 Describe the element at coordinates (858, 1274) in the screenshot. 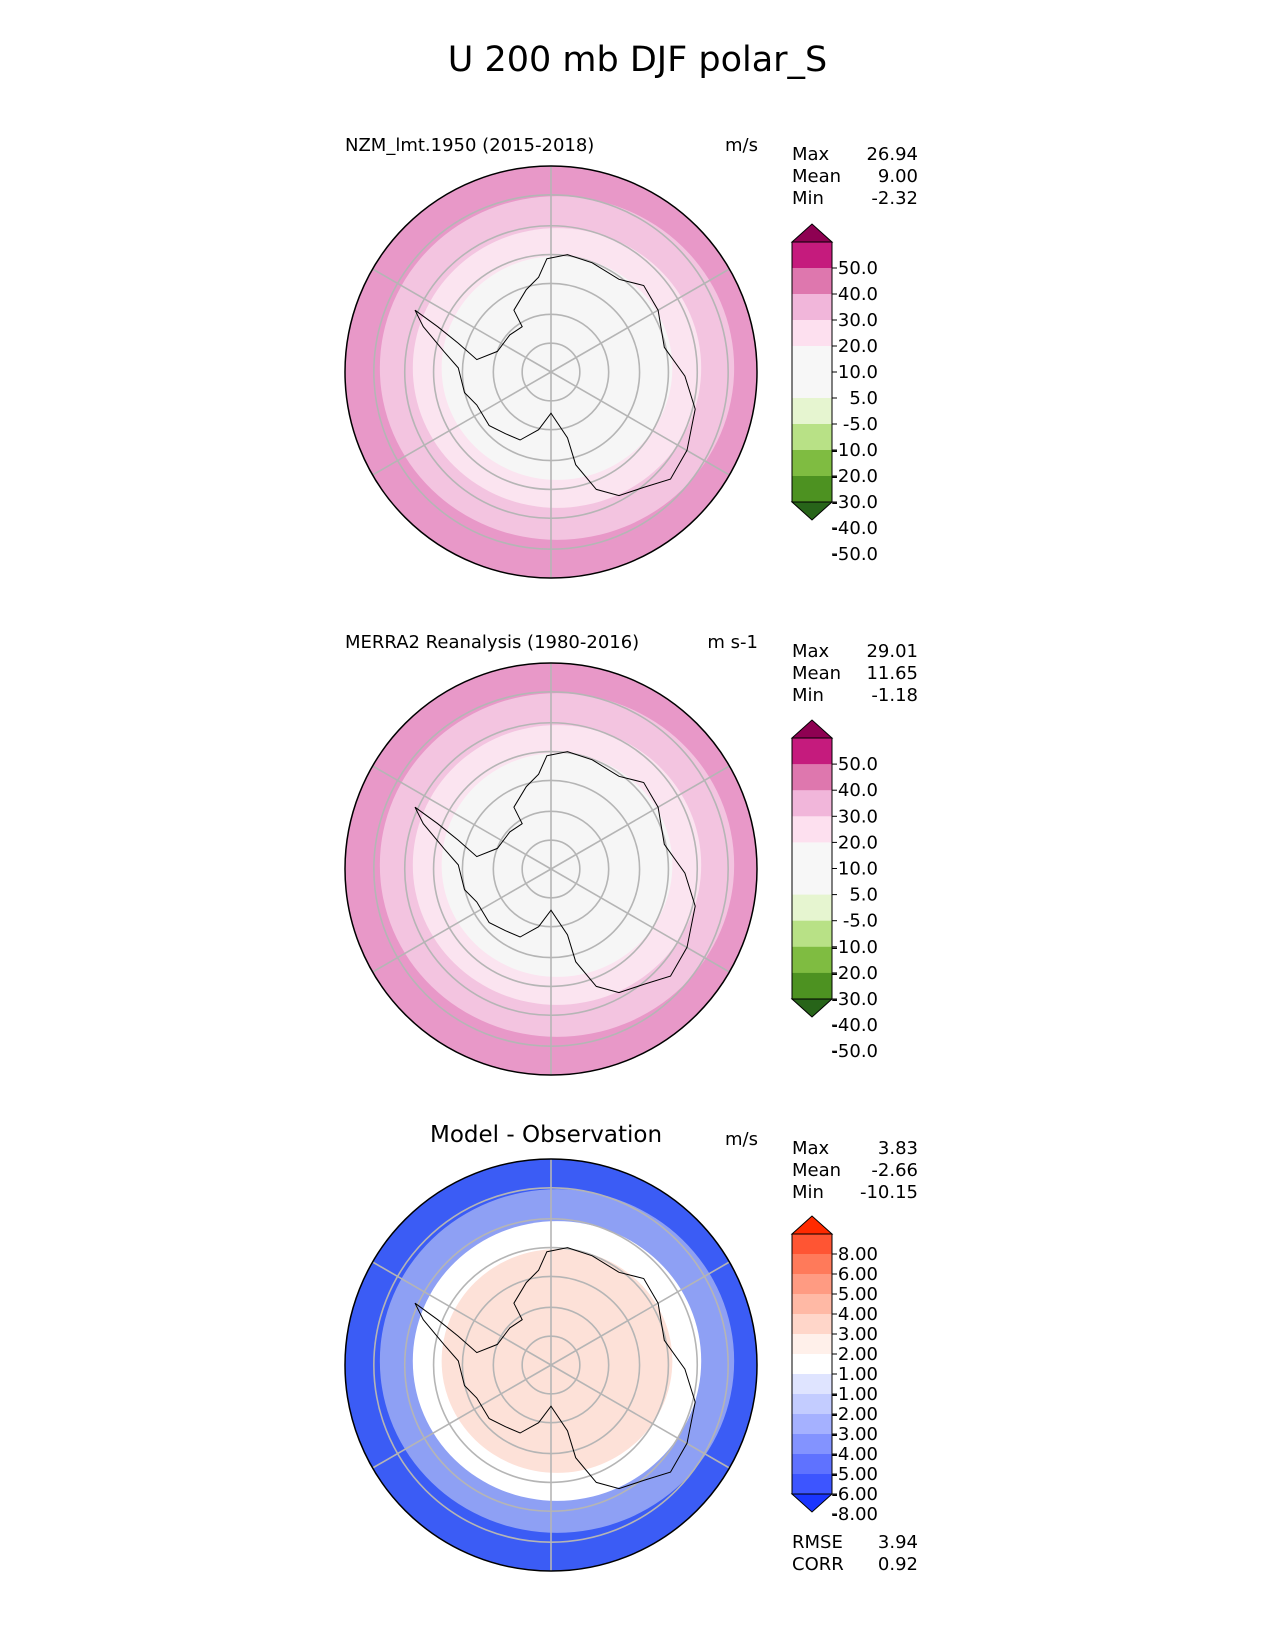

I see `colorbar-tick-label: 6.00` at that location.